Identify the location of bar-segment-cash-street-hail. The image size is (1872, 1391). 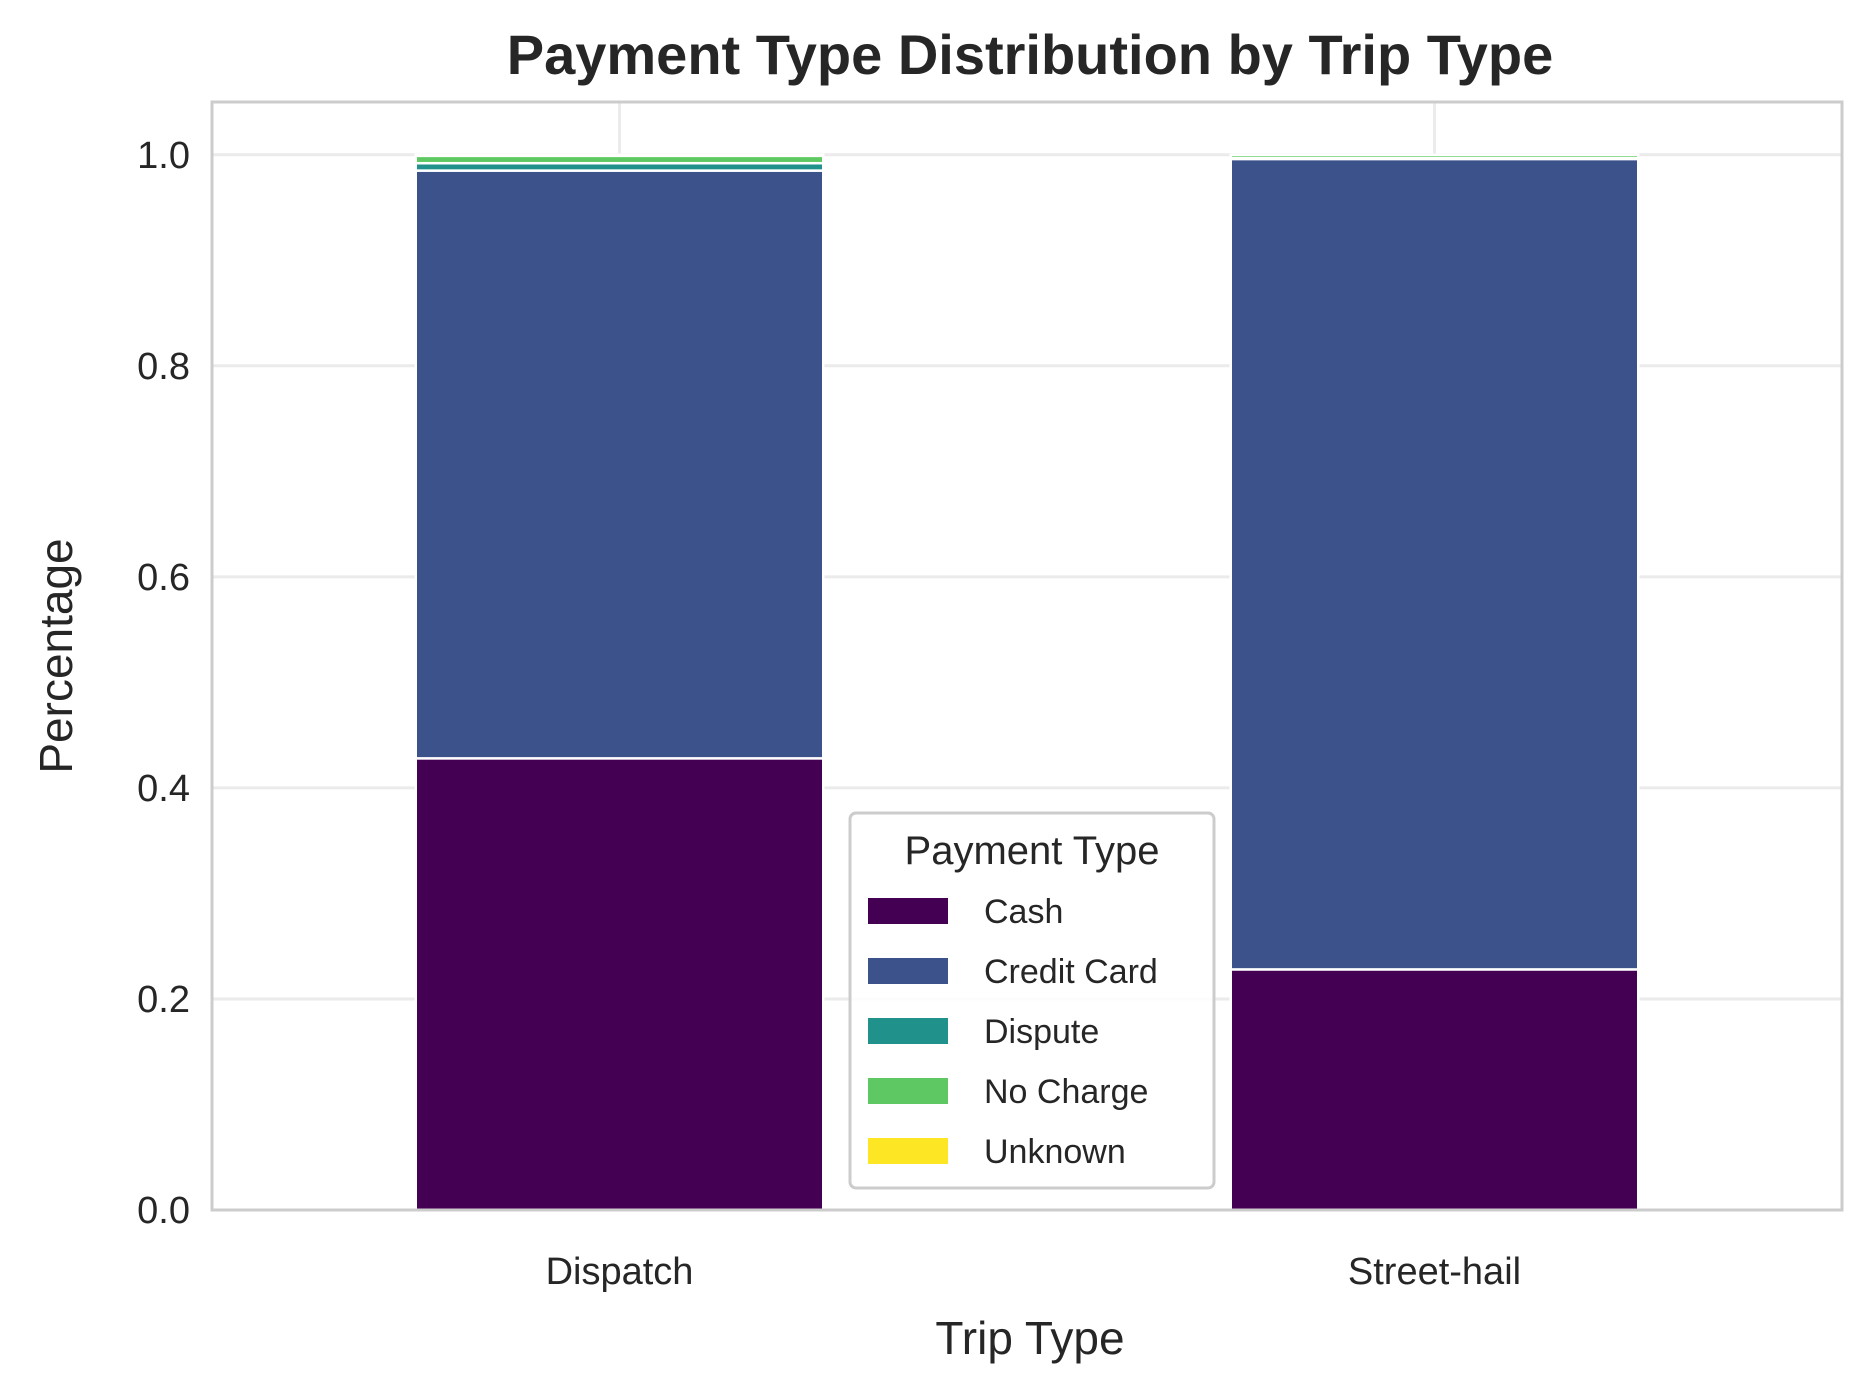
(1434, 1090).